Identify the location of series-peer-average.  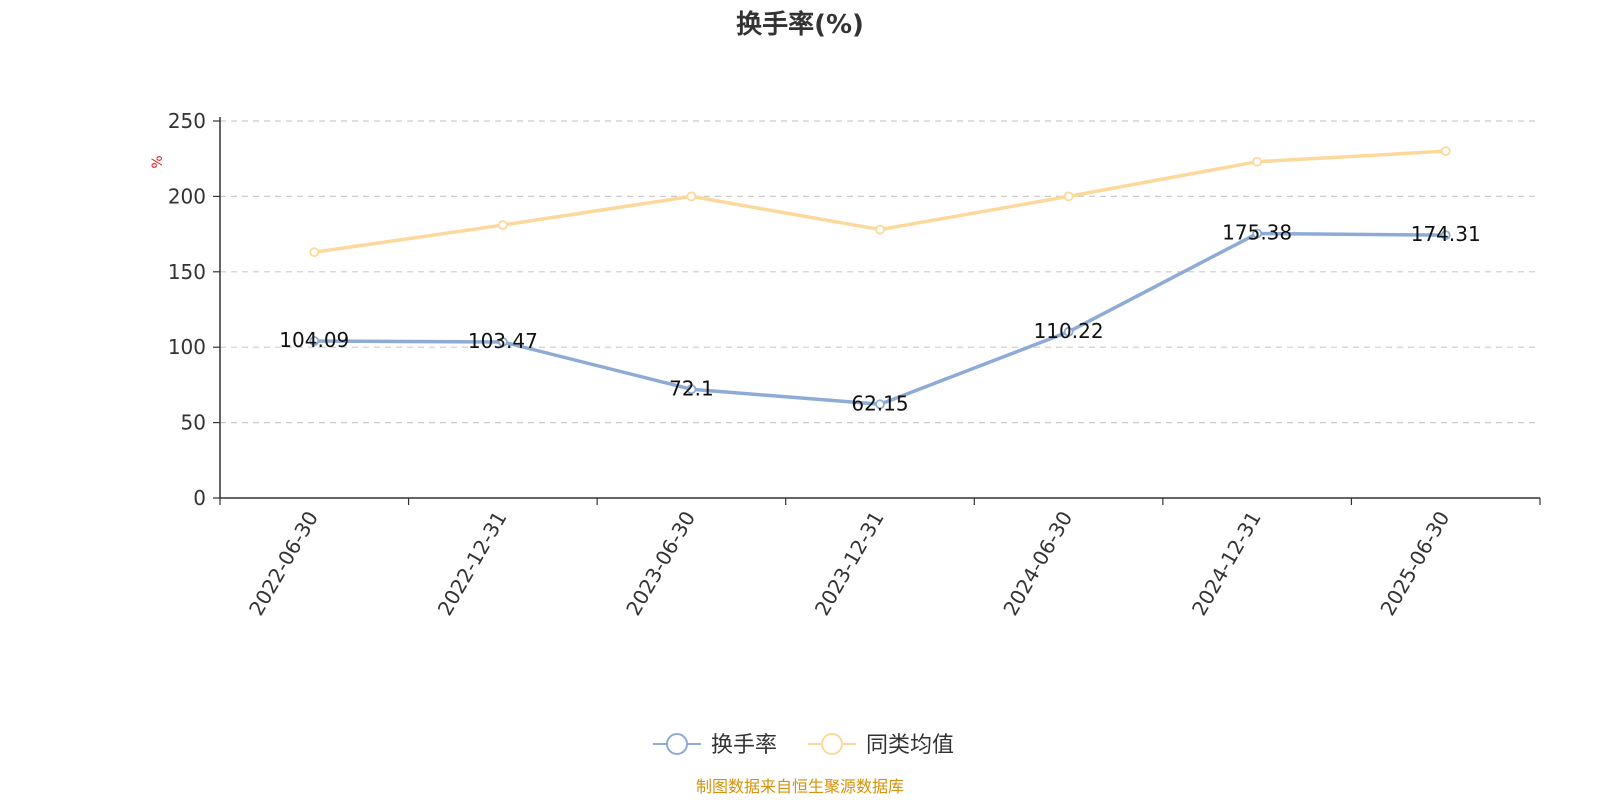
(880, 202).